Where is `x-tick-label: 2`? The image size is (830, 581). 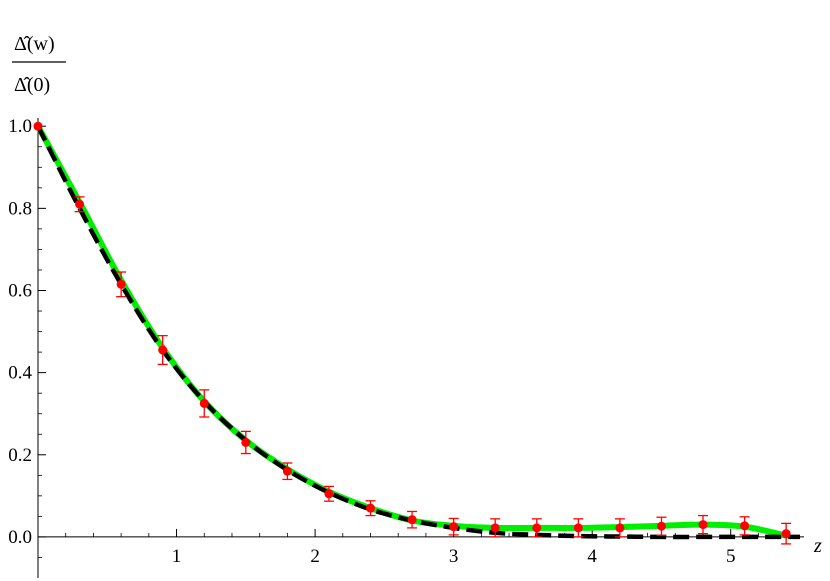
x-tick-label: 2 is located at coordinates (315, 556).